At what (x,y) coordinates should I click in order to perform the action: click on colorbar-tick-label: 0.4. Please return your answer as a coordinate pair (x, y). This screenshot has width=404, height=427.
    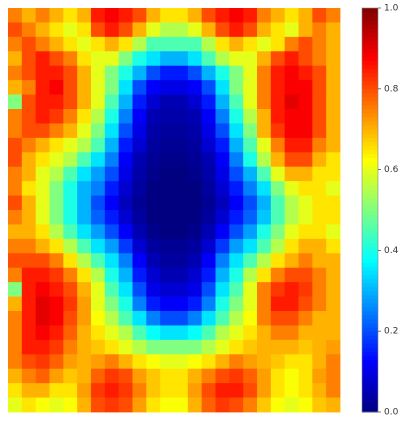
    Looking at the image, I should click on (391, 251).